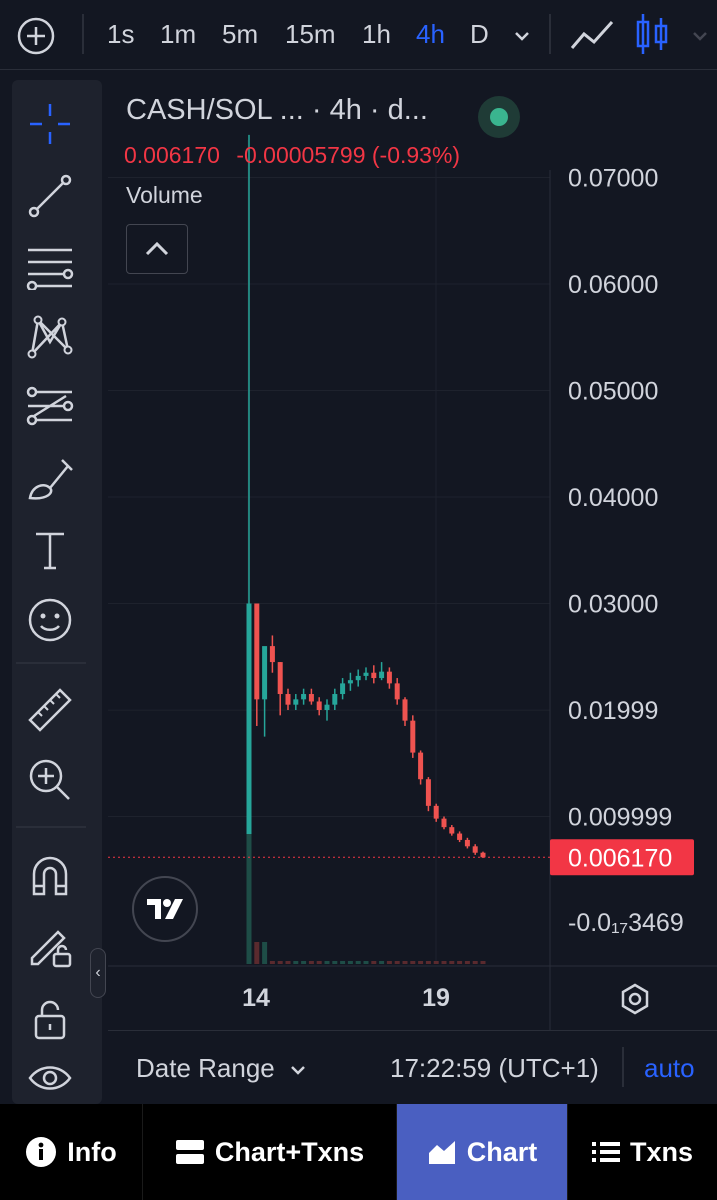 This screenshot has width=717, height=1200. Describe the element at coordinates (430, 34) in the screenshot. I see `timeframe-4h: 4h` at that location.